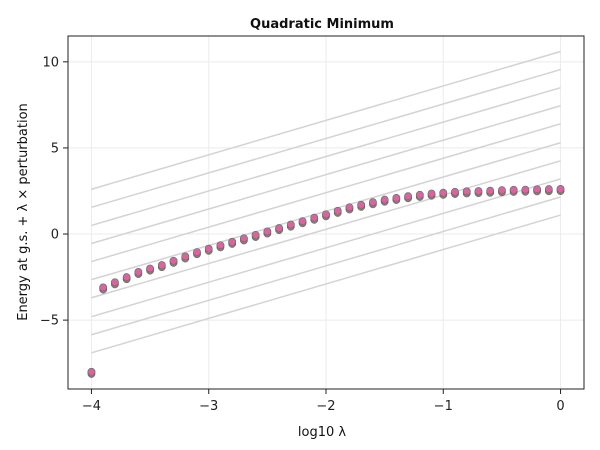 Image resolution: width=600 pixels, height=450 pixels. Describe the element at coordinates (322, 432) in the screenshot. I see `x-axis-label: log10 λ` at that location.